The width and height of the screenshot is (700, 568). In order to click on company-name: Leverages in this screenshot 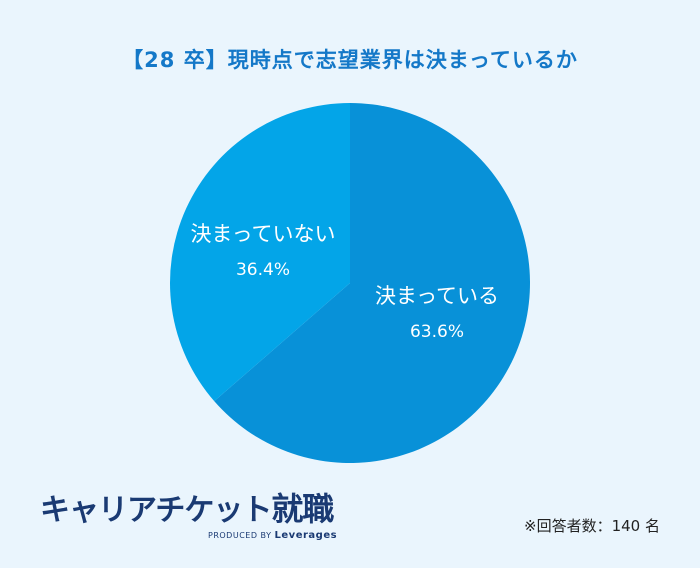, I will do `click(306, 535)`.